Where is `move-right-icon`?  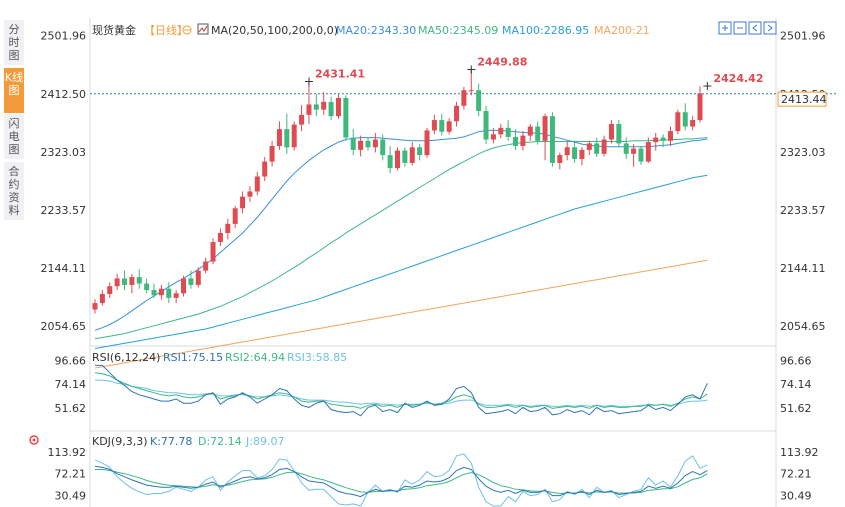
move-right-icon is located at coordinates (770, 28).